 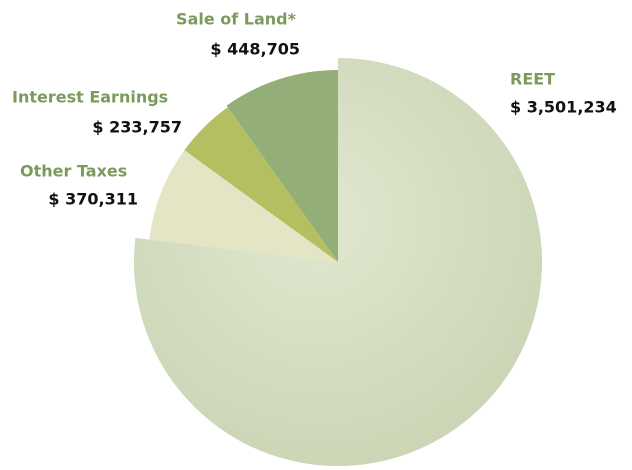 I want to click on slice-label: Sale of Land*, so click(x=236, y=19).